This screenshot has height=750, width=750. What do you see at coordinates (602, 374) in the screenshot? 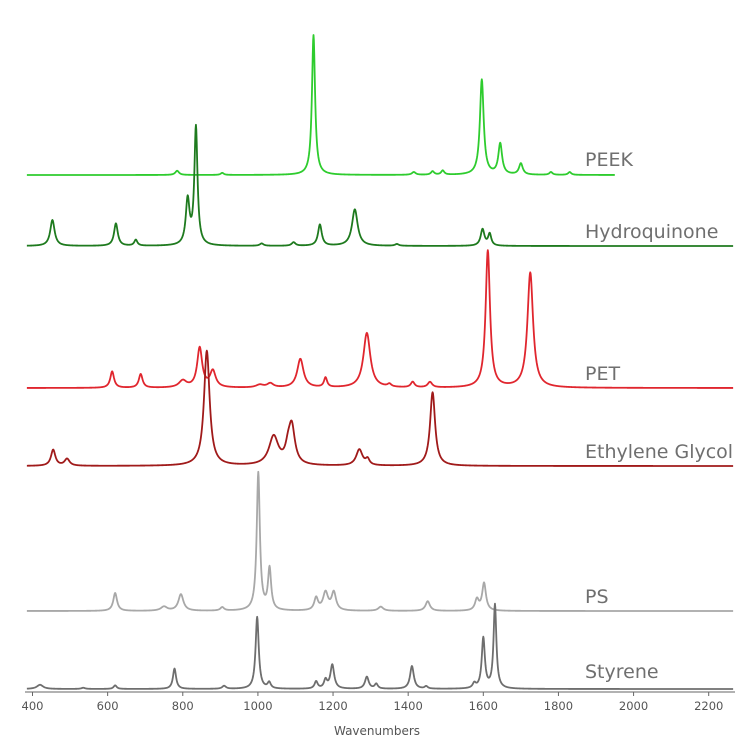
I see `series-label-pet: PET` at bounding box center [602, 374].